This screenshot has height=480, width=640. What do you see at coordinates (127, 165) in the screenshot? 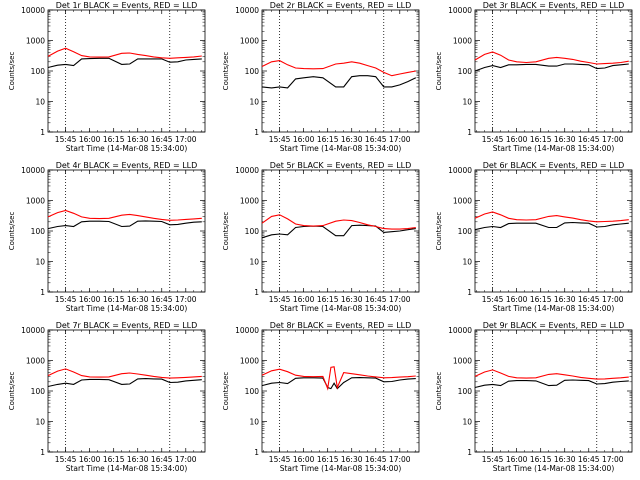
I see `chart-title: Det 4r BLACK = Events, RED = LLD` at bounding box center [127, 165].